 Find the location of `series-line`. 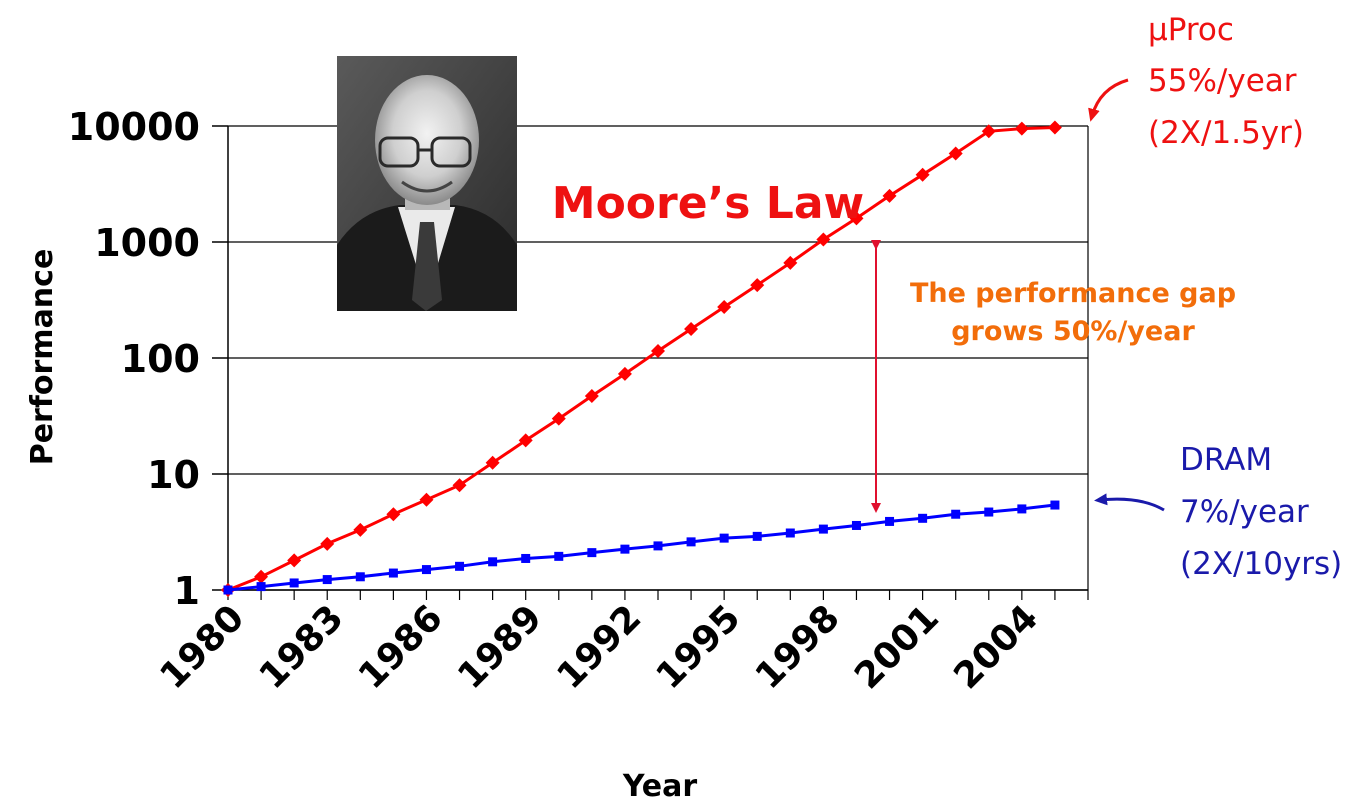

series-line is located at coordinates (641, 547).